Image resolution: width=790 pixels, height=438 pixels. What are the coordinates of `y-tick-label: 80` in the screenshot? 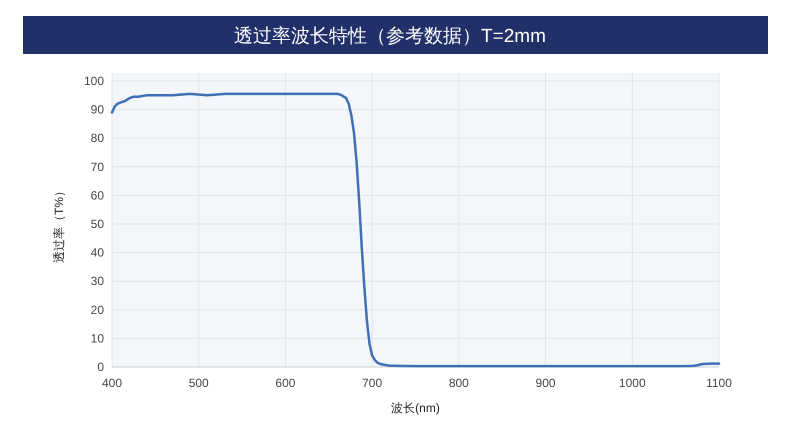 It's located at (97, 138).